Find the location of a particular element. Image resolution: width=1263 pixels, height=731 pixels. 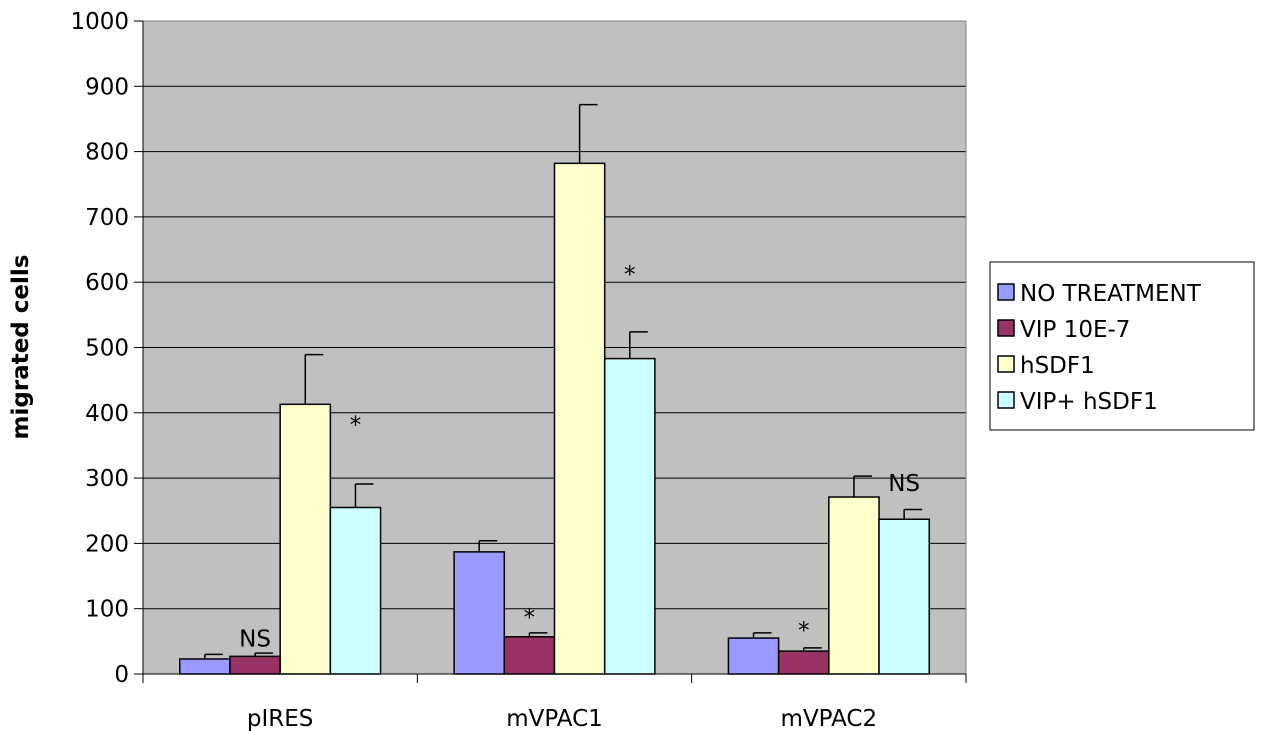

x-category-label: mVPAC1 is located at coordinates (554, 718).